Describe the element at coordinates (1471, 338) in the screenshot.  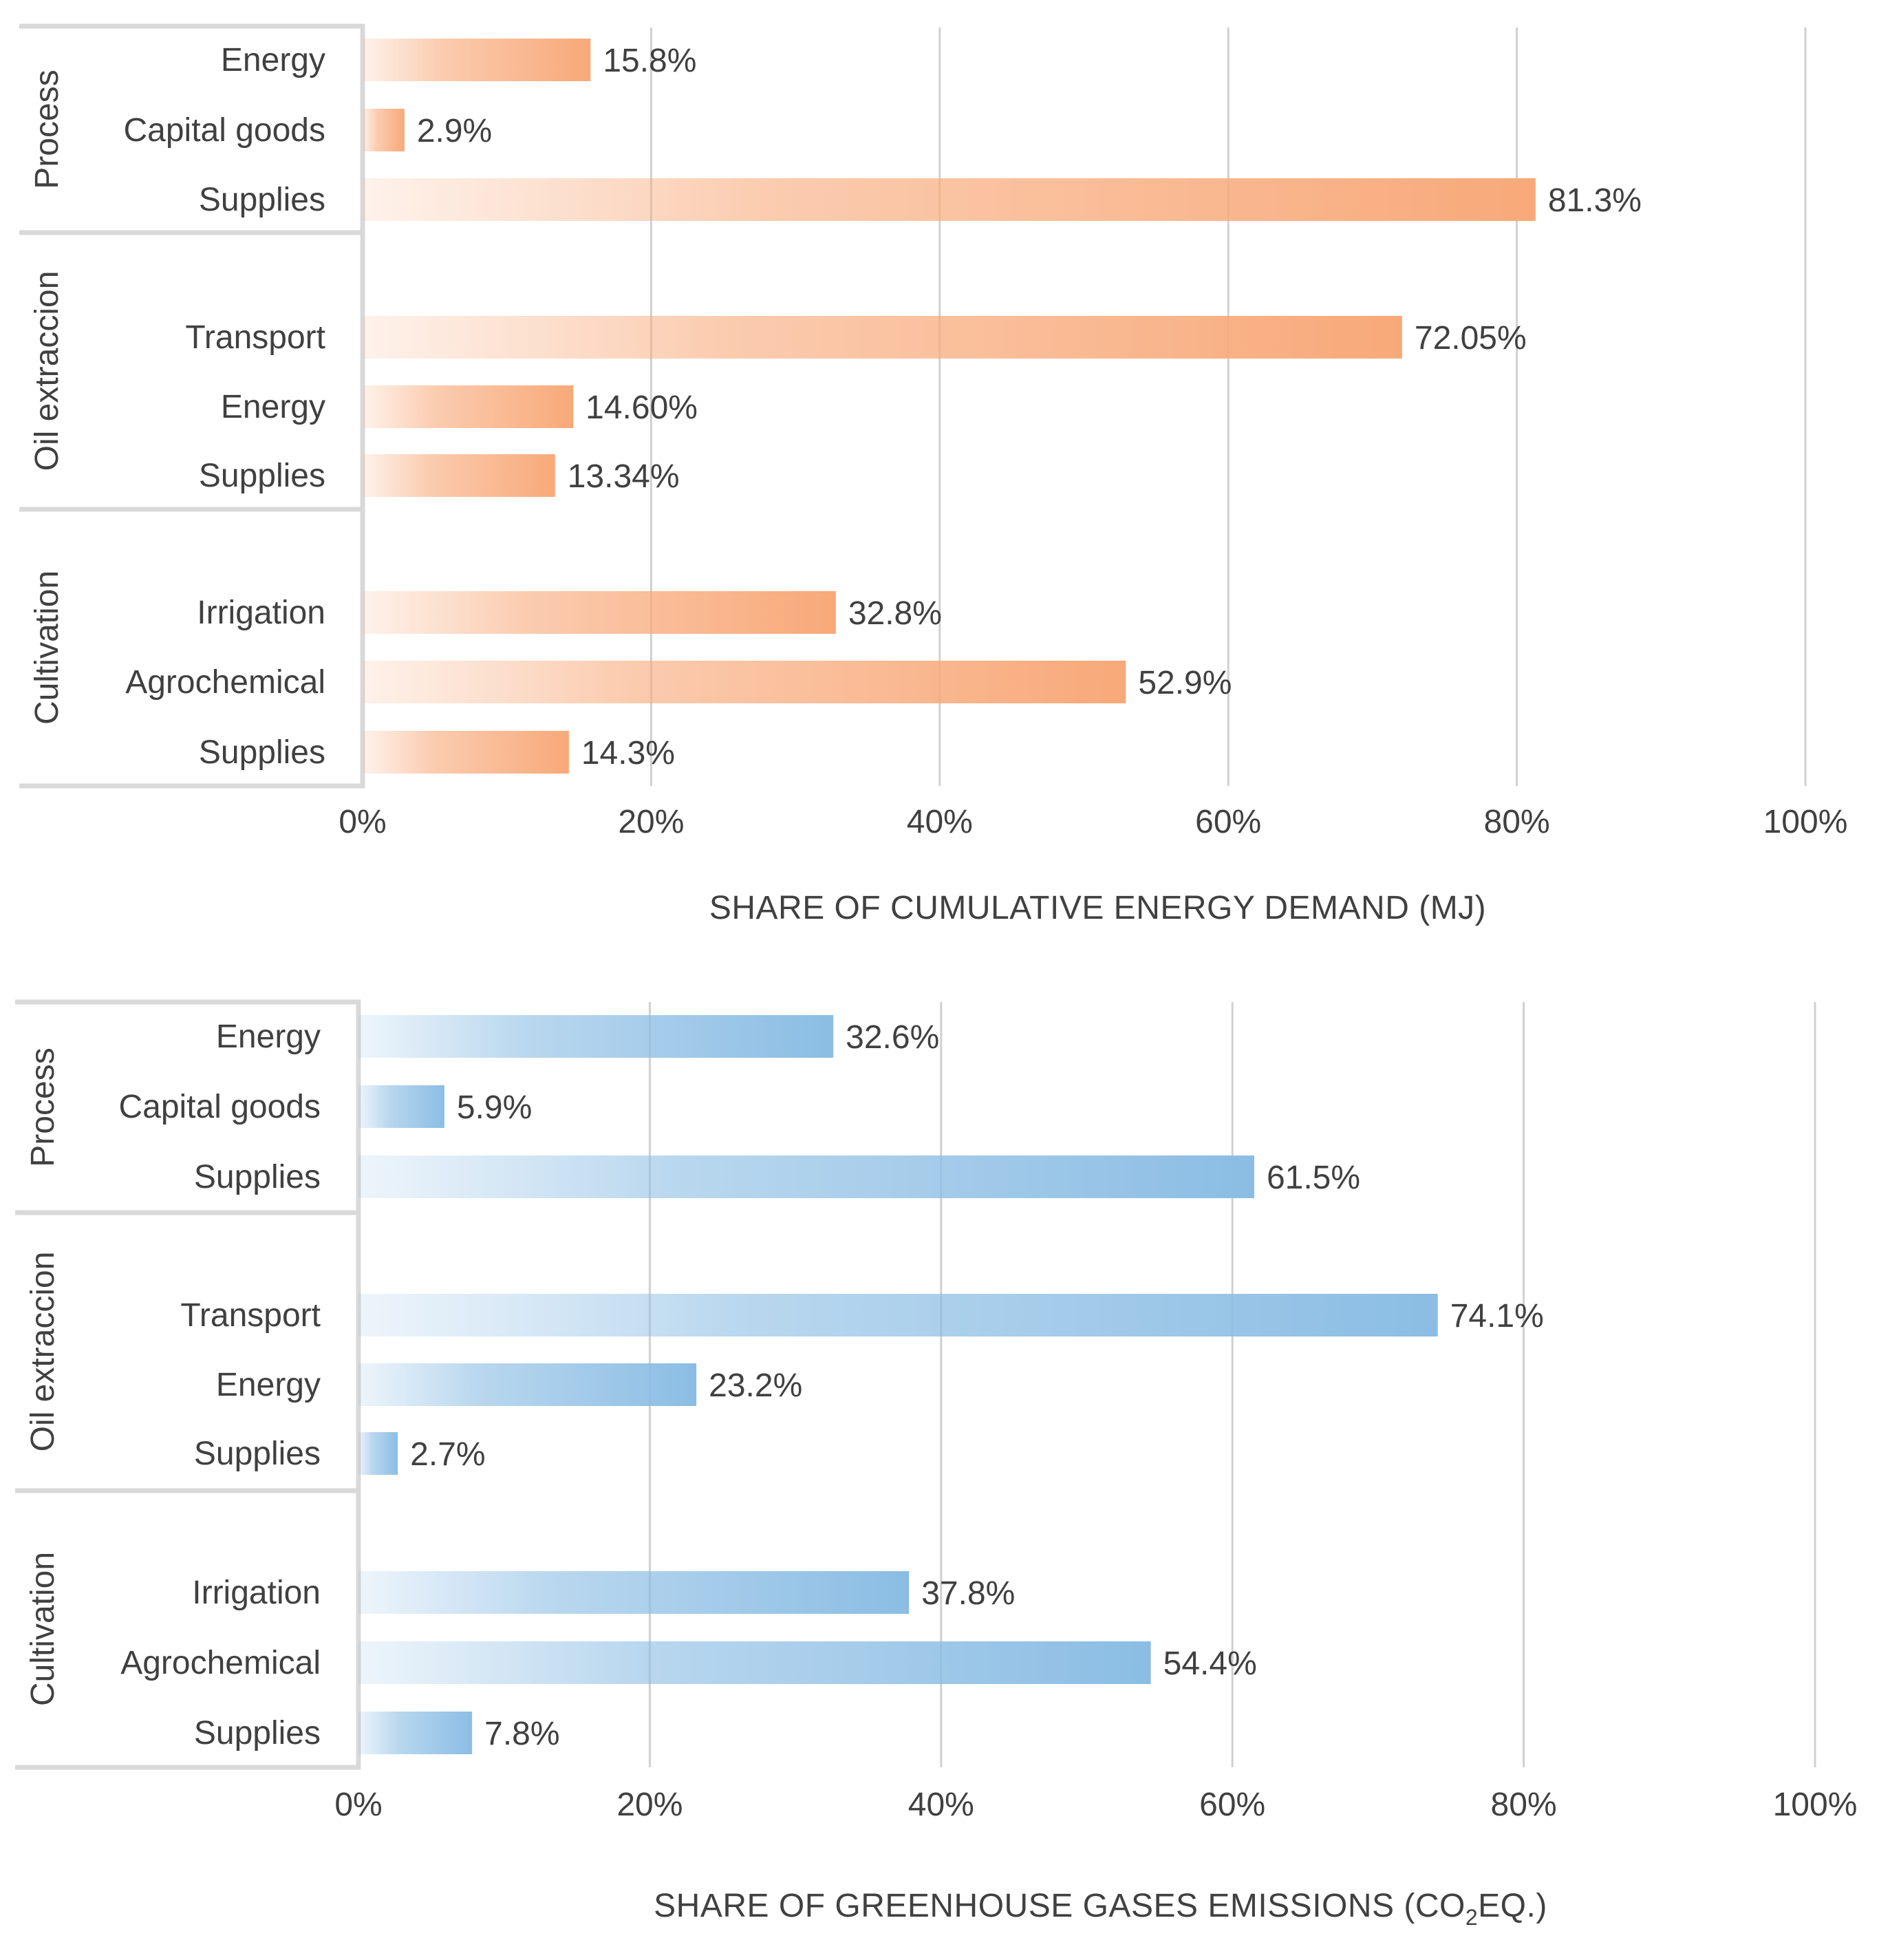
I see `data-label: 72.05%` at that location.